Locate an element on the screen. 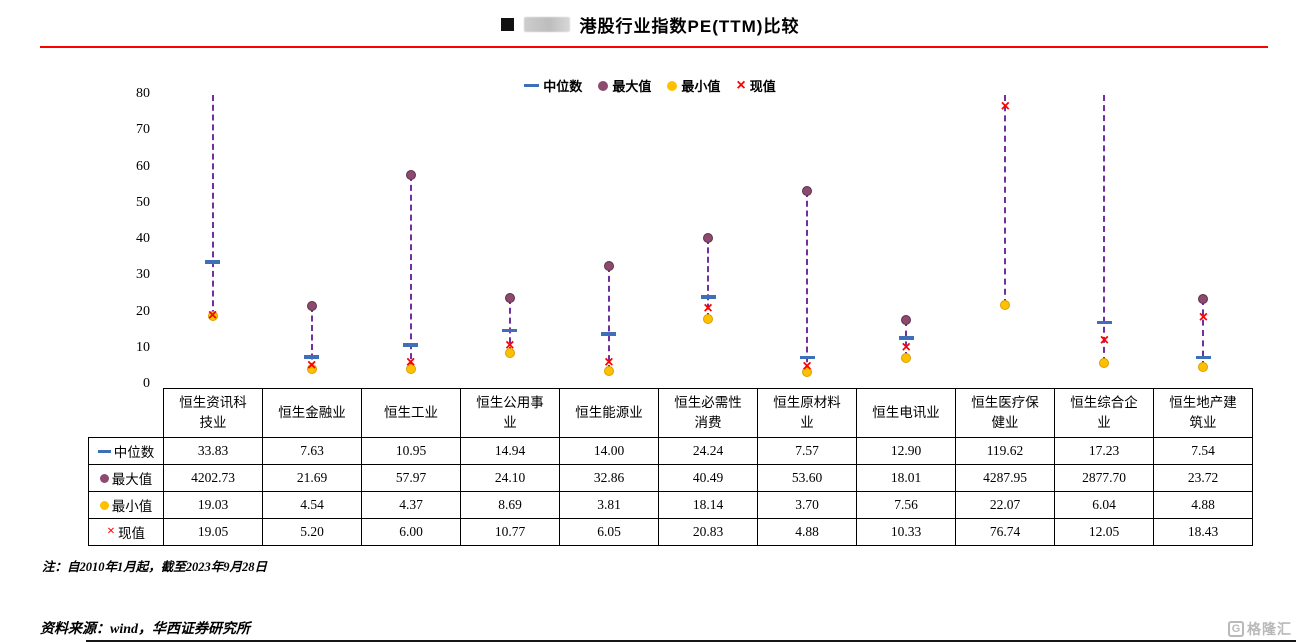 The height and width of the screenshot is (642, 1300). value-cell: 23.72 is located at coordinates (1203, 478).